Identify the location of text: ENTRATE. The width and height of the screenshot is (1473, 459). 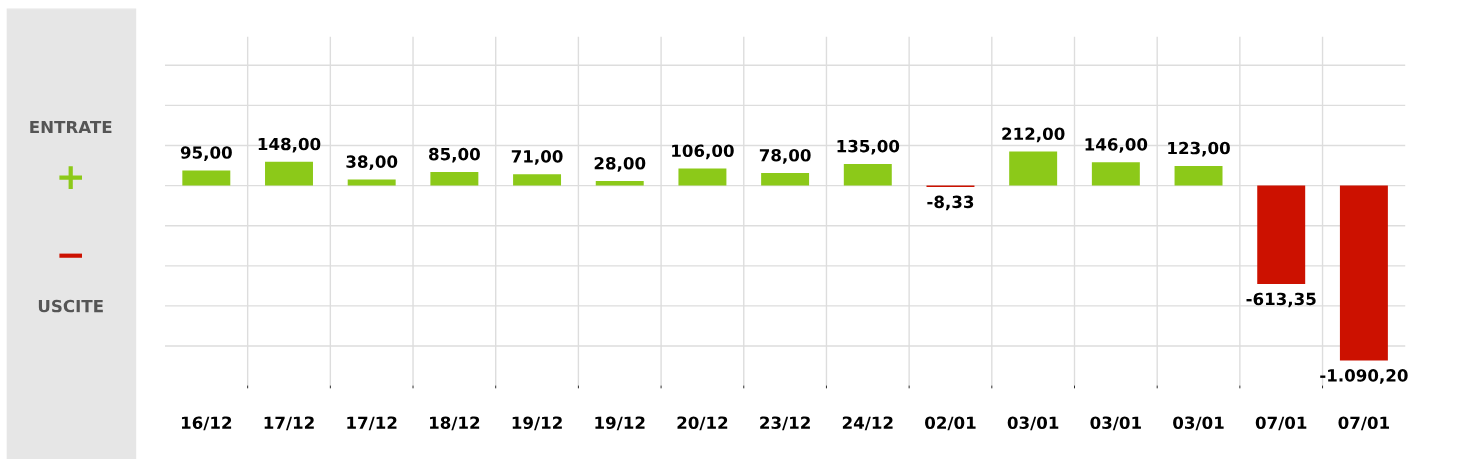
(71, 127).